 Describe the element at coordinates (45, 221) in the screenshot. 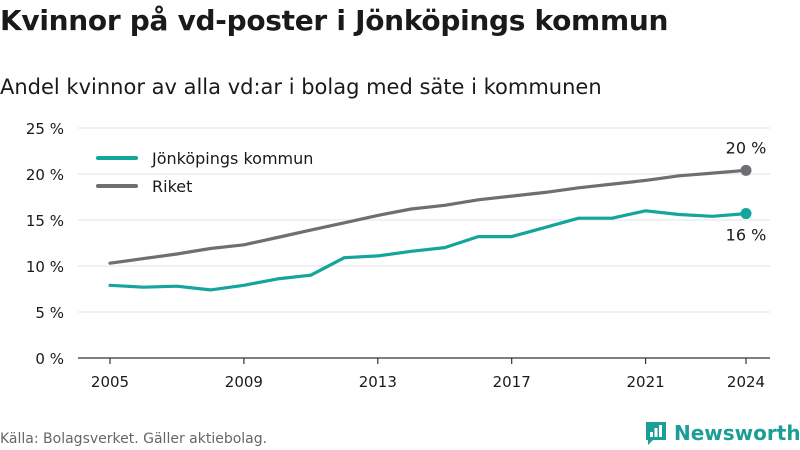

I see `y-tick-label: 15 %` at that location.